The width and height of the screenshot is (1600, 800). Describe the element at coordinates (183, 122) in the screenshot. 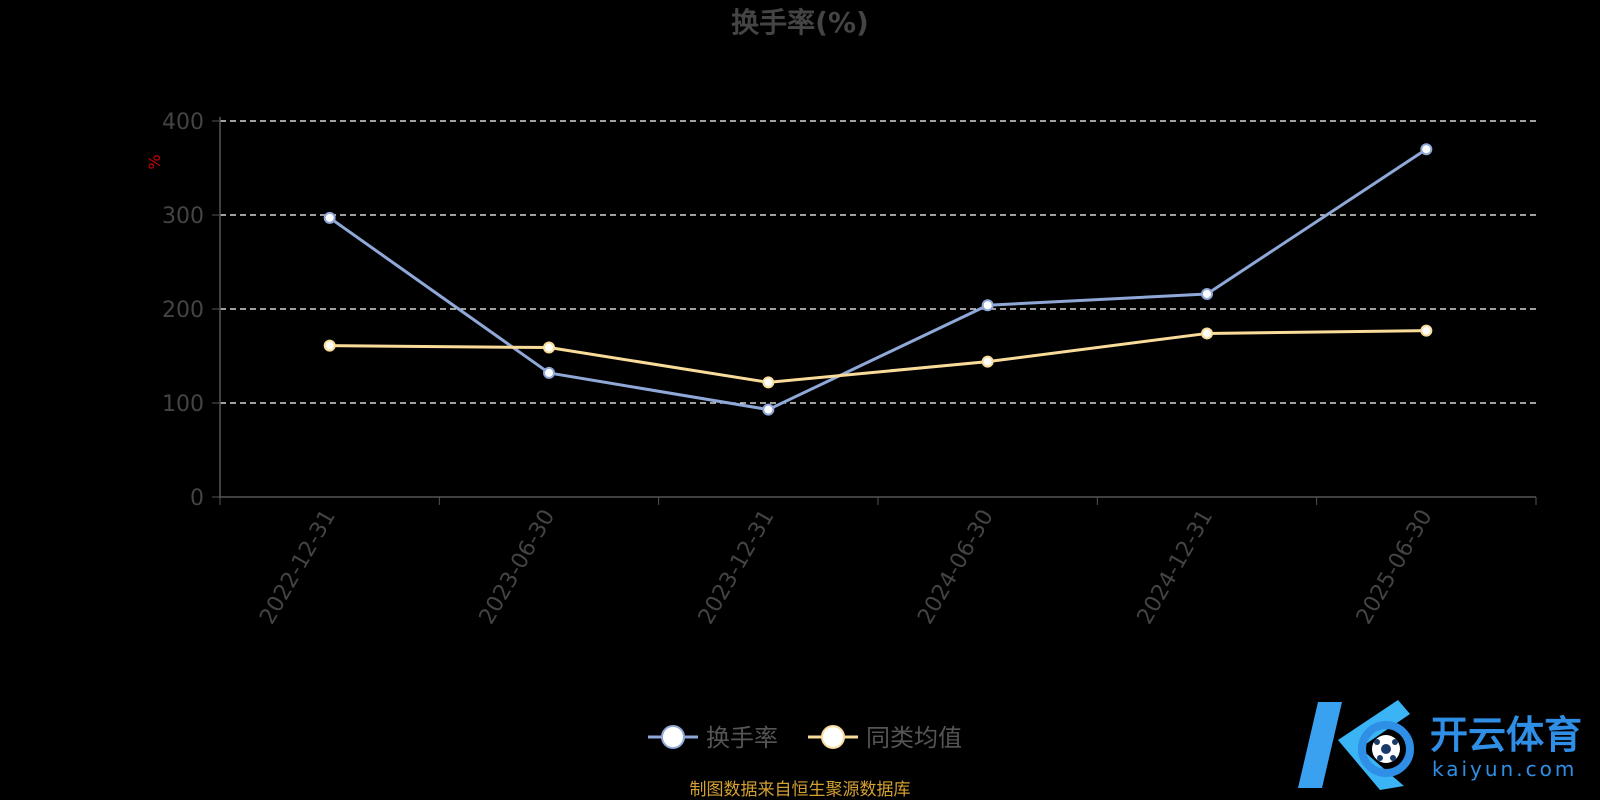

I see `y-tick-label: 400` at that location.